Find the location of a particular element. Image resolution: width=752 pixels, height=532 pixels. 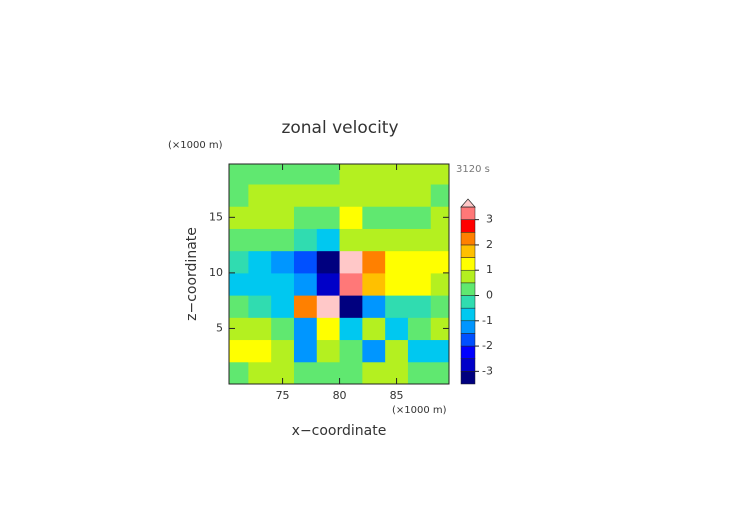

colorbar-tick-label: 3 is located at coordinates (489, 219).